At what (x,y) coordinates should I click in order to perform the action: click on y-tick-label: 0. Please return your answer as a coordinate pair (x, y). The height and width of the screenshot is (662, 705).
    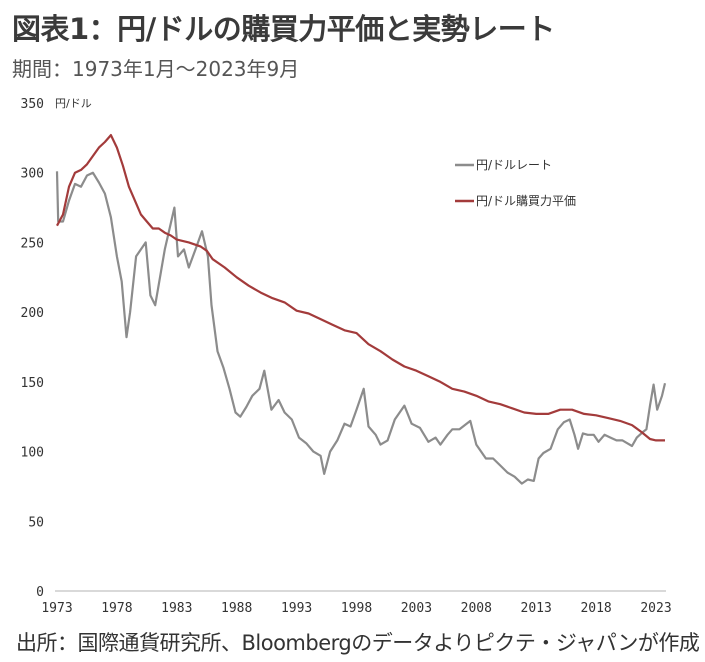
    Looking at the image, I should click on (40, 592).